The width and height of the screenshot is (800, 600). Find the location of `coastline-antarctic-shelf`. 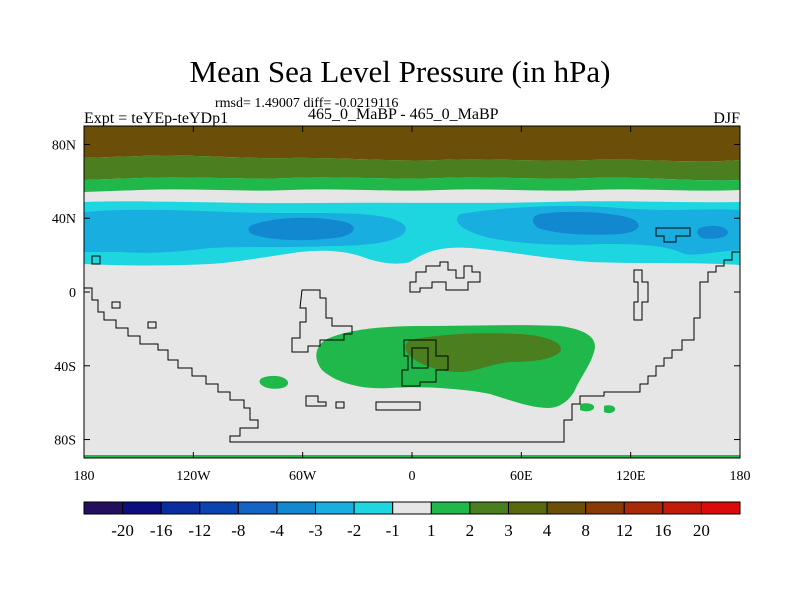

coastline-antarctic-shelf is located at coordinates (398, 406).